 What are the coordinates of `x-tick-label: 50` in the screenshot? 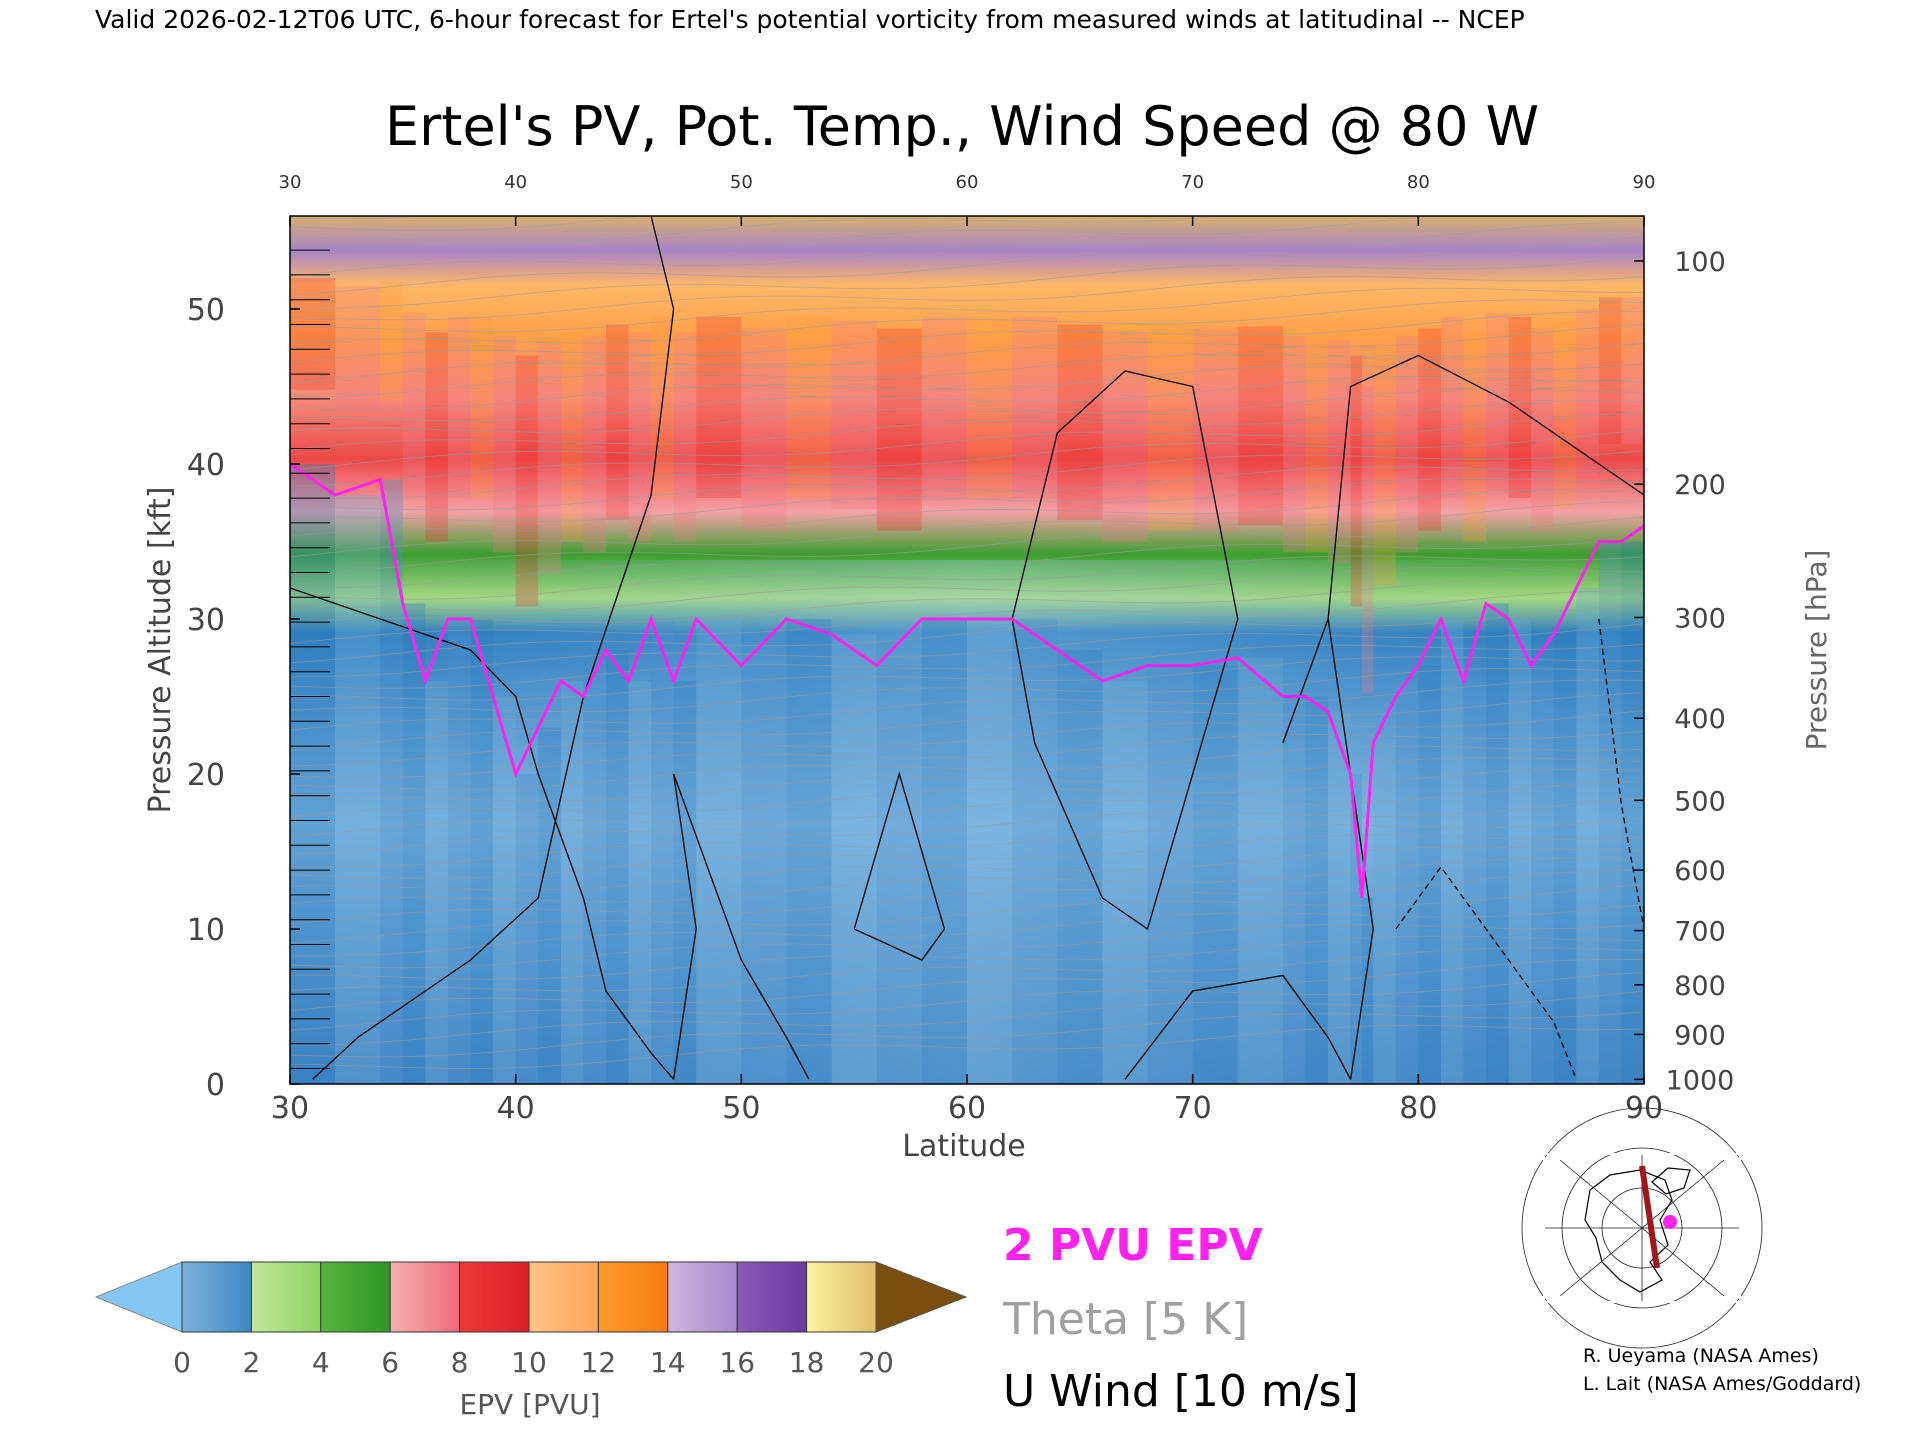 It's located at (741, 1108).